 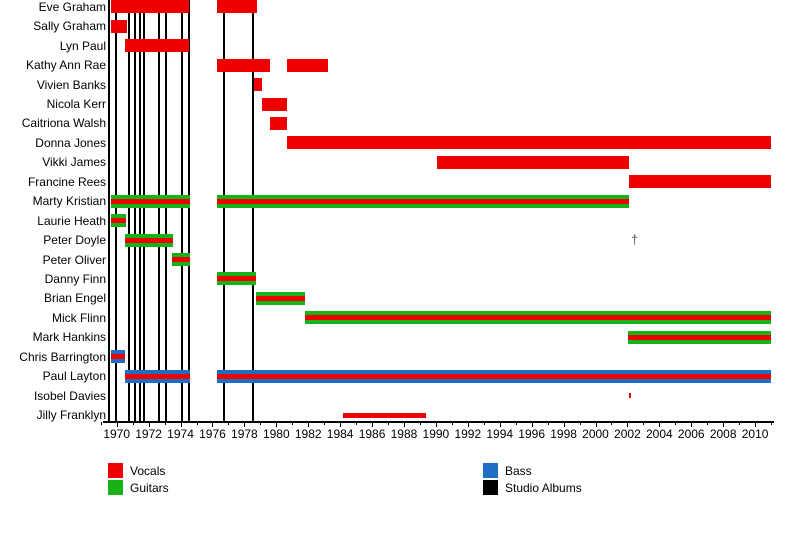 I want to click on x-axis-line, so click(x=439, y=422).